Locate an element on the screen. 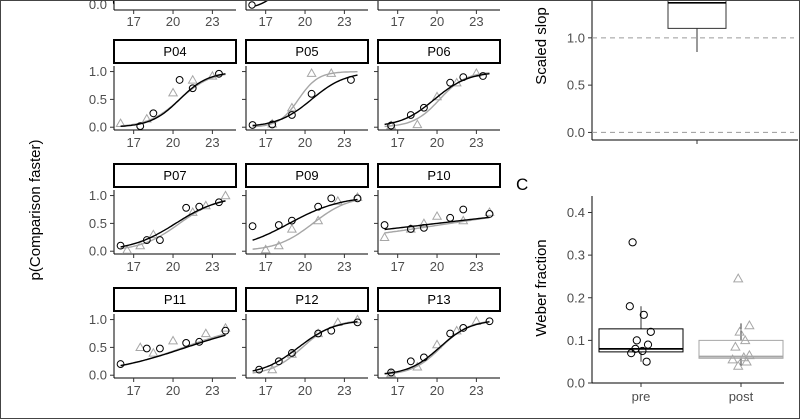 The width and height of the screenshot is (800, 419). partial-y-tick-label: 0.0 is located at coordinates (98, 6).